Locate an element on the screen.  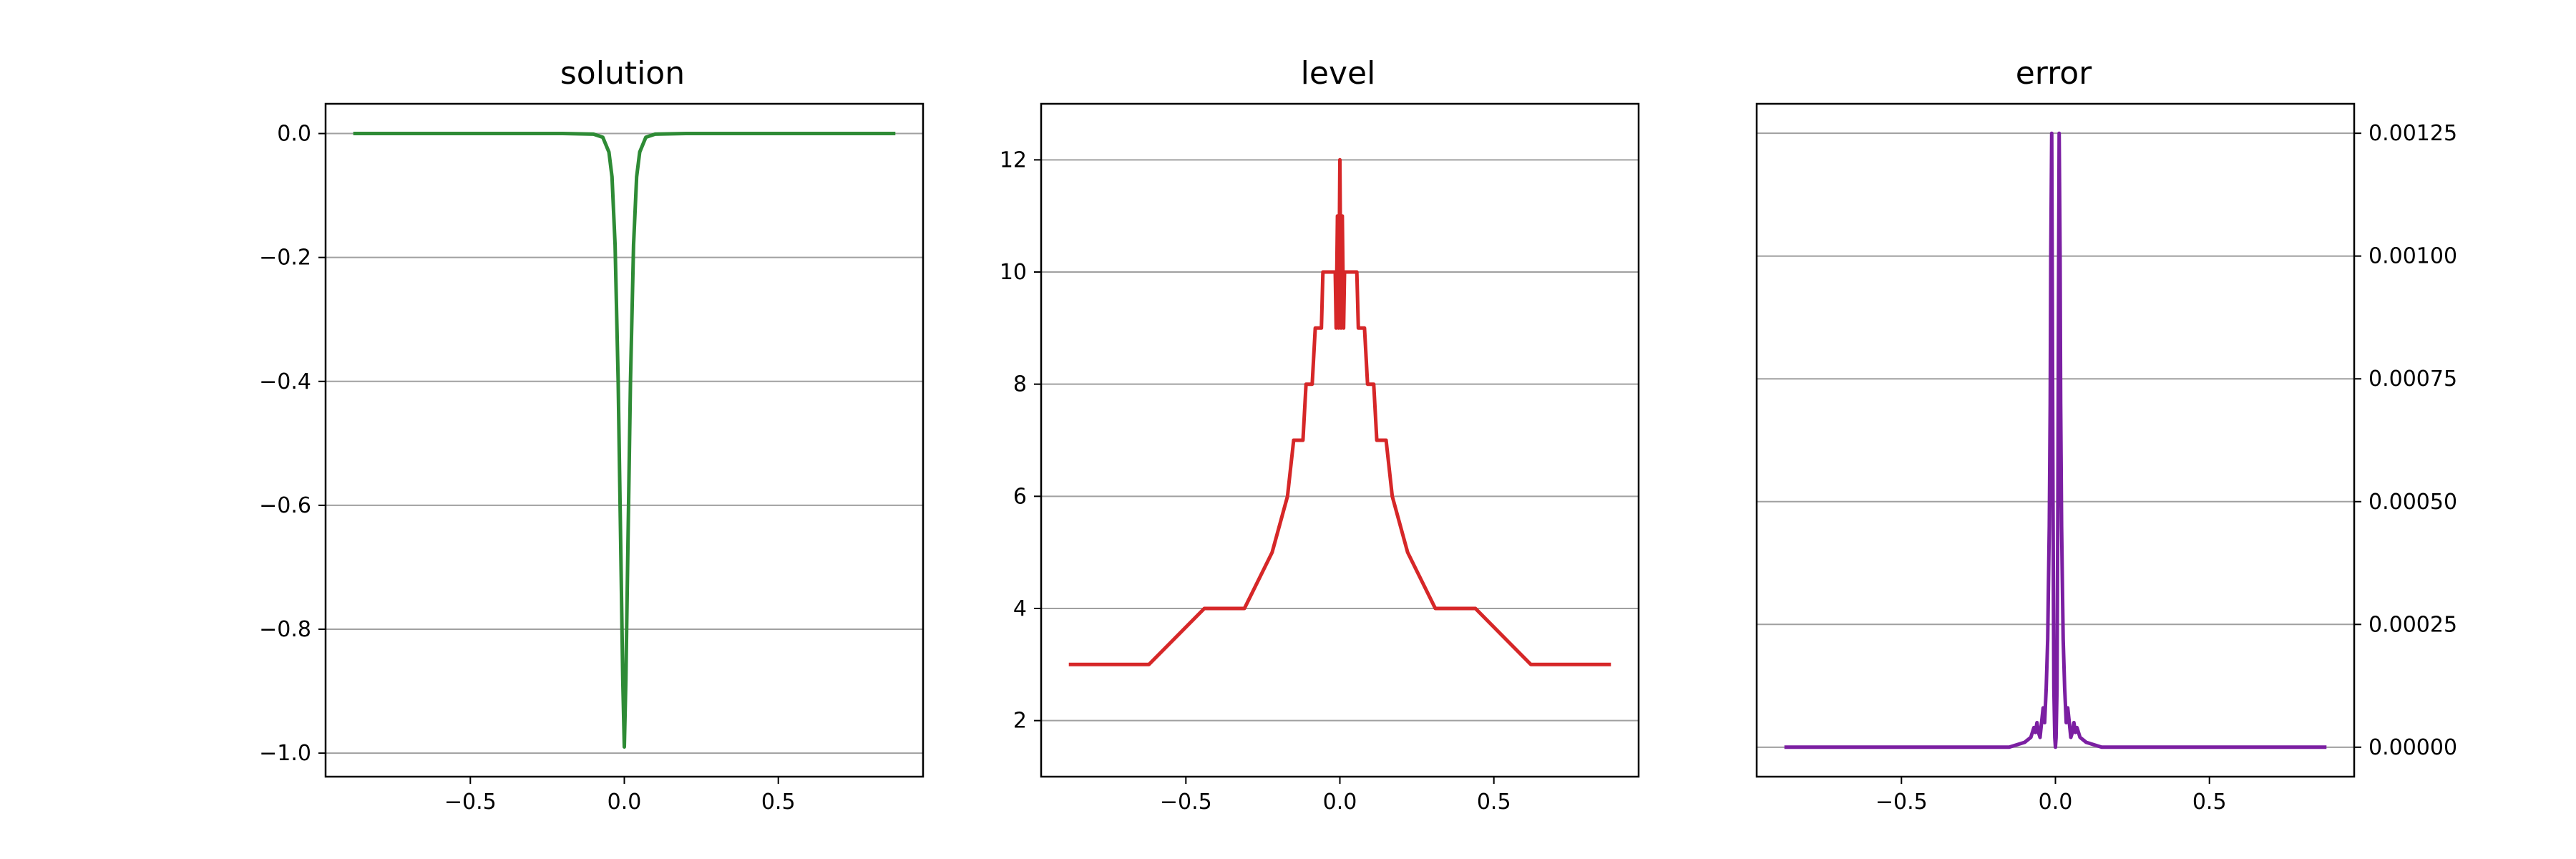
y-tick-label: −0.6 is located at coordinates (285, 505).